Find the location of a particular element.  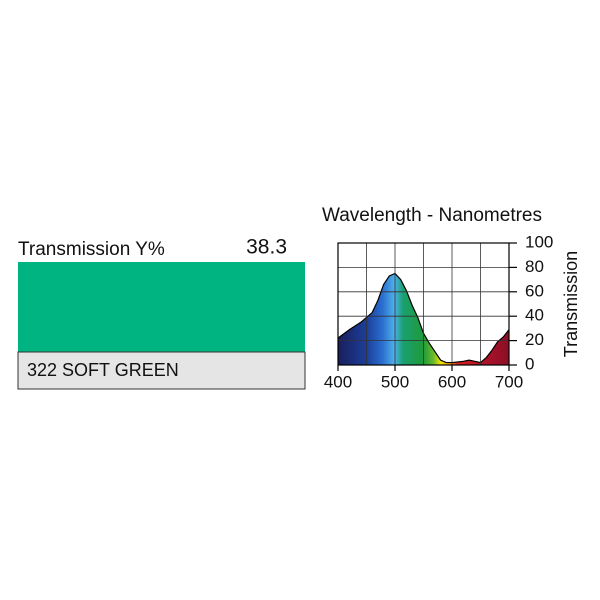

plot-frame is located at coordinates (423, 304).